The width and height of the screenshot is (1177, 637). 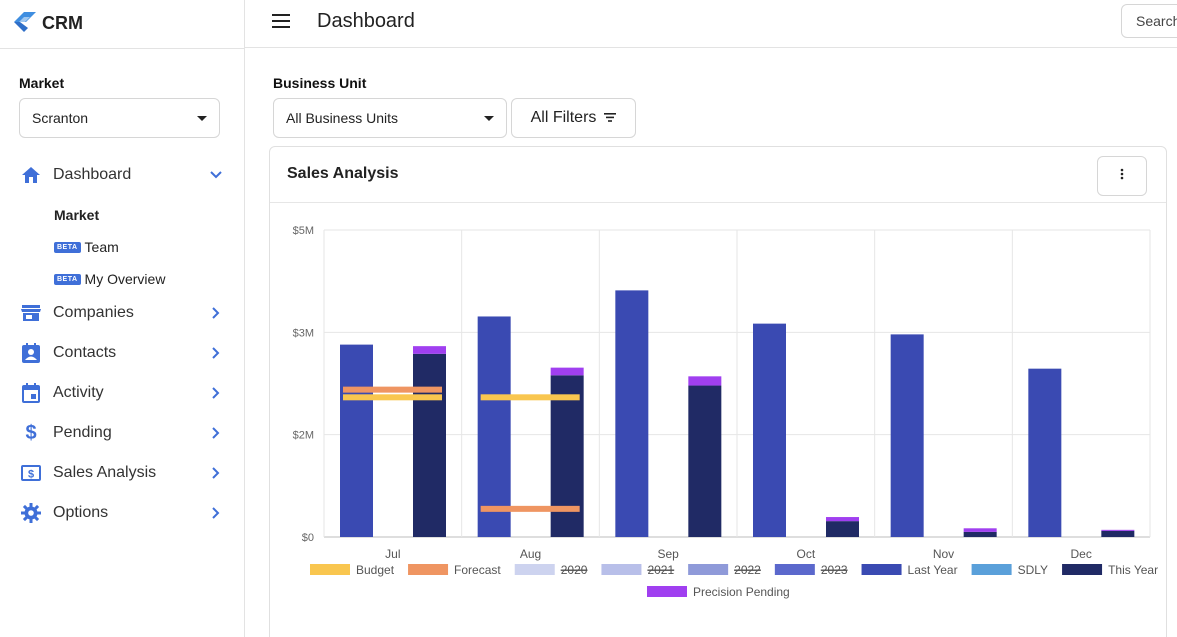 I want to click on home-icon, so click(x=31, y=175).